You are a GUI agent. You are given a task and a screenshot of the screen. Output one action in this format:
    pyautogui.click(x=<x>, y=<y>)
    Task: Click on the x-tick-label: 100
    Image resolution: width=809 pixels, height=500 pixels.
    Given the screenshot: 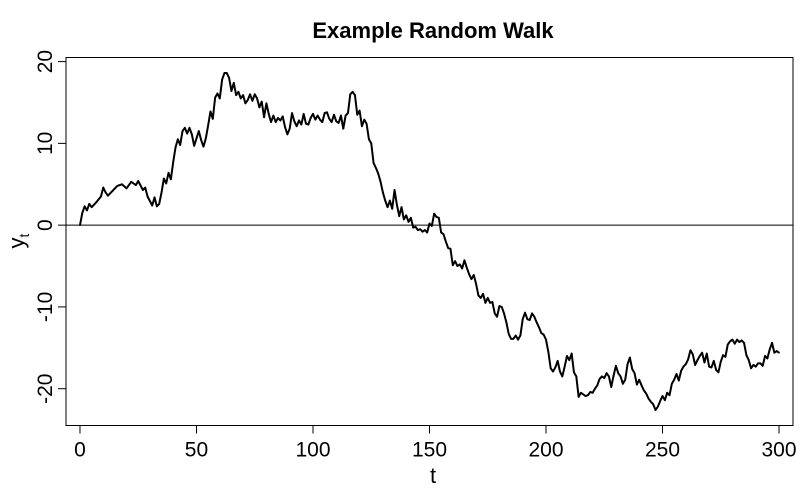 What is the action you would take?
    pyautogui.click(x=312, y=450)
    